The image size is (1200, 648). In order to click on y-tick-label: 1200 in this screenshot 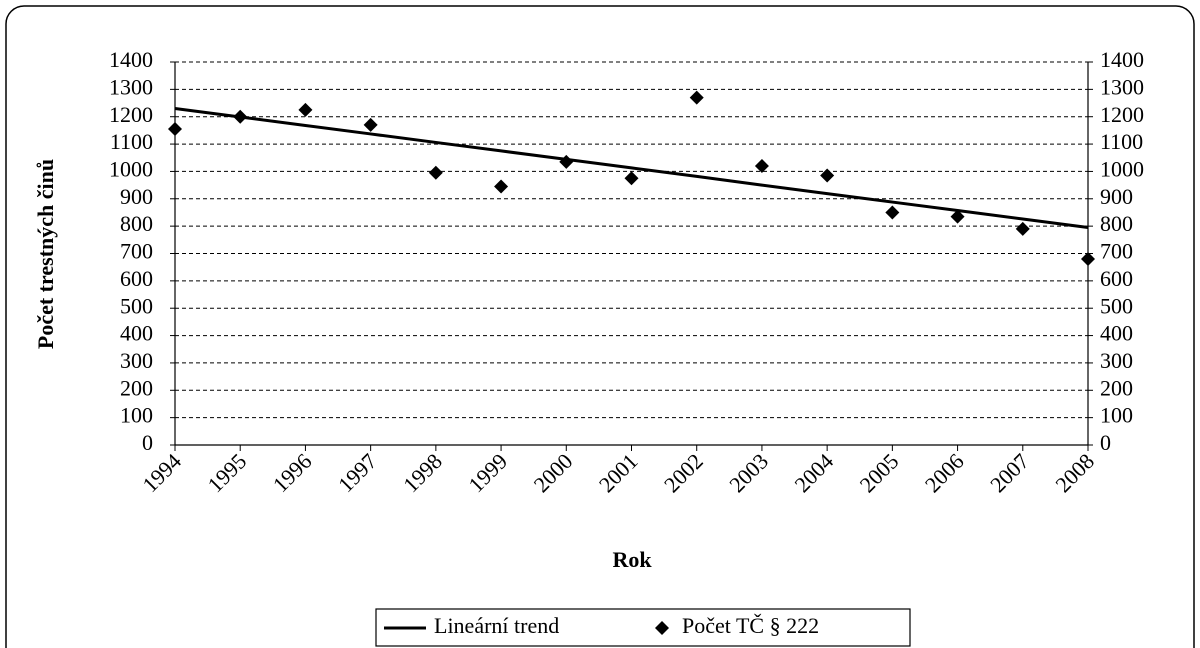, I will do `click(131, 114)`.